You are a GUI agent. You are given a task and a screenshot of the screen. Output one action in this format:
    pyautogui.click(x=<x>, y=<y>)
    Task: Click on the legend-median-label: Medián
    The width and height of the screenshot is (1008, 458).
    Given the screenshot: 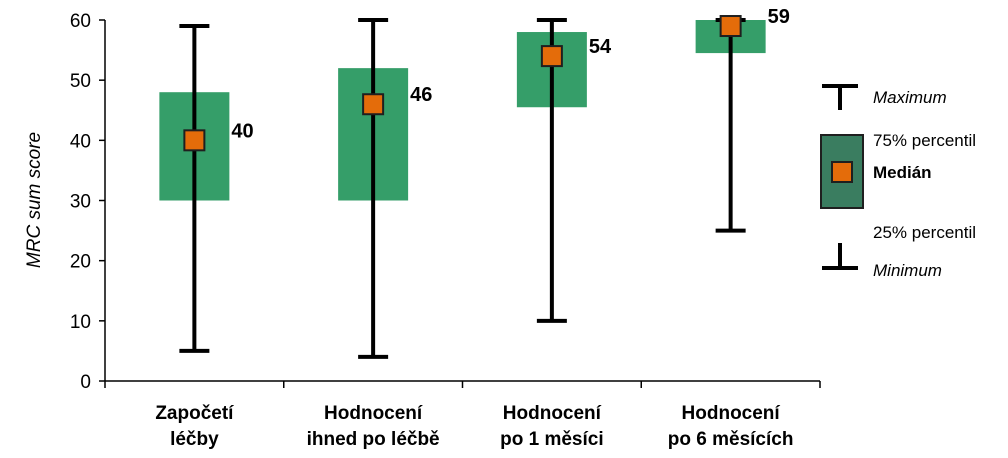 What is the action you would take?
    pyautogui.click(x=902, y=172)
    